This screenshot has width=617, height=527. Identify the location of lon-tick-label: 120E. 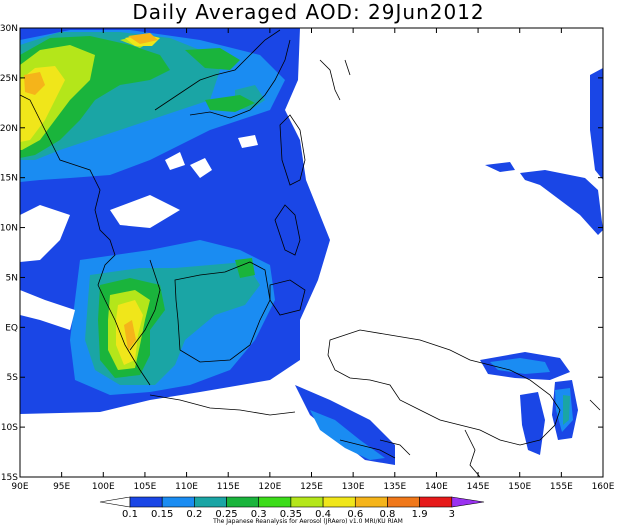
(269, 487).